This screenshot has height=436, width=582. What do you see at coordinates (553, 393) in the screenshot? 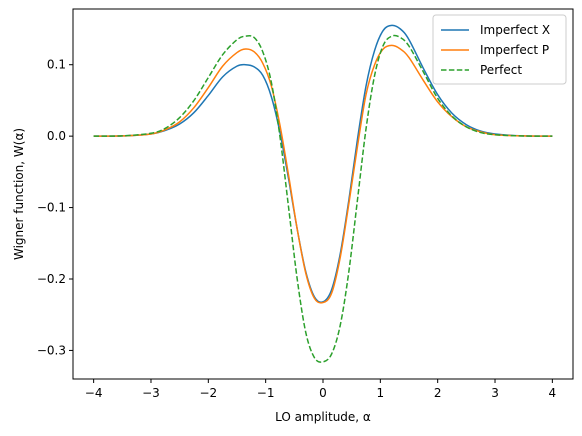
I see `x-tick-label: 4` at bounding box center [553, 393].